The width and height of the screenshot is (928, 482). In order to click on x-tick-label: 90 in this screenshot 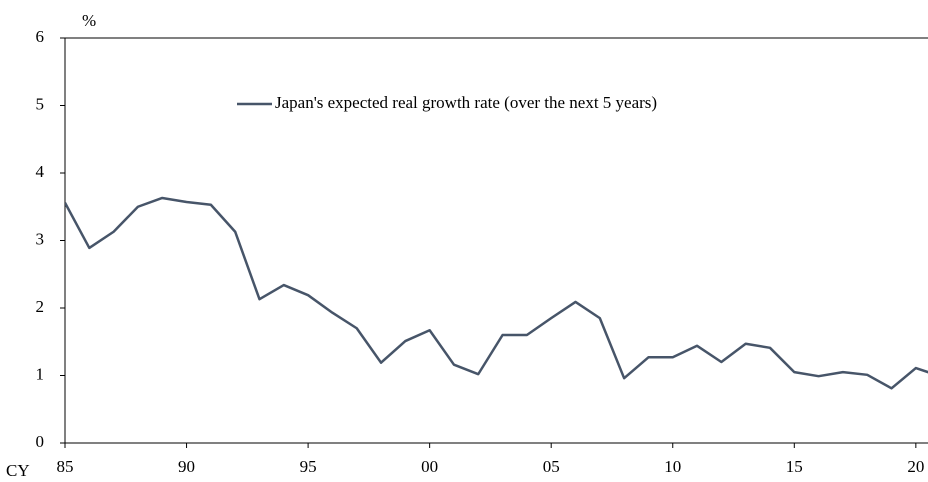, I will do `click(186, 466)`.